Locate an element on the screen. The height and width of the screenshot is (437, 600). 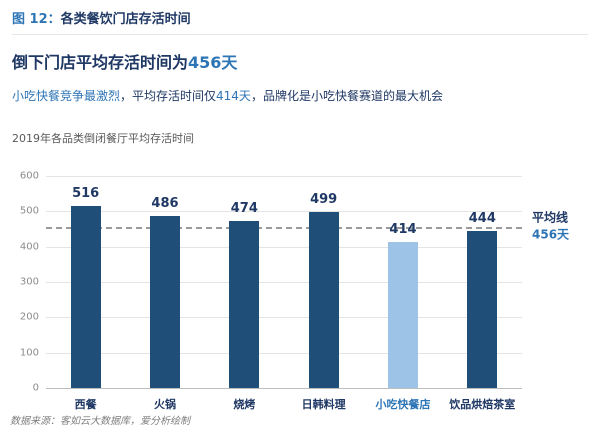
average-label-box: 平均线 456天 is located at coordinates (559, 226).